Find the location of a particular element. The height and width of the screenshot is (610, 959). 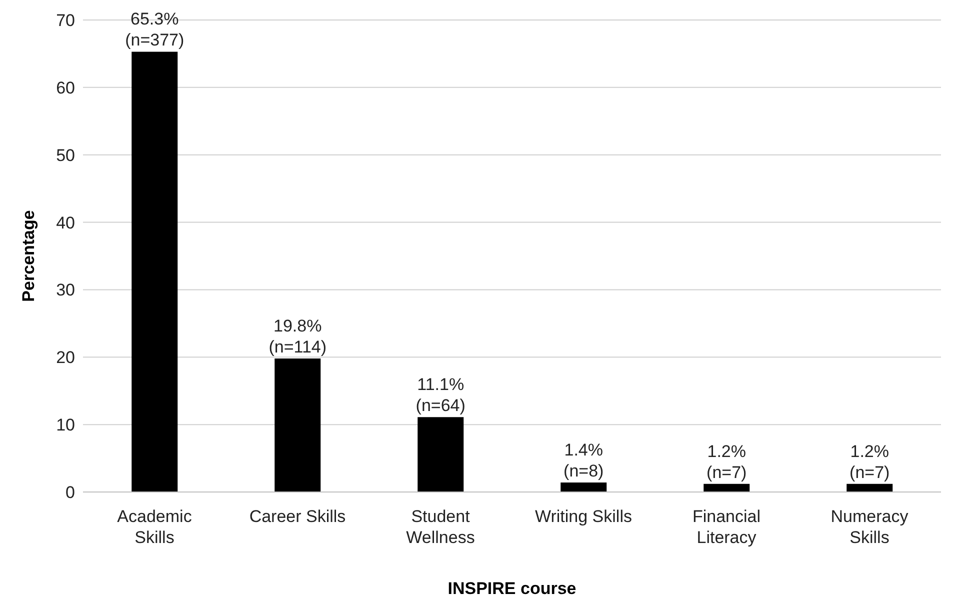

x-tick-label: Student Wellness is located at coordinates (440, 527).